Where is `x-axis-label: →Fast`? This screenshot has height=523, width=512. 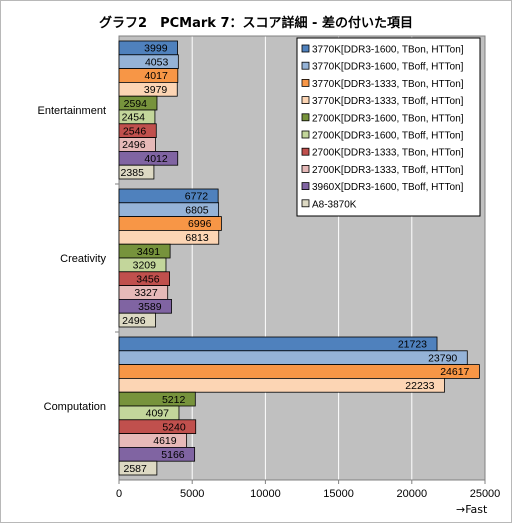
x-axis-label: →Fast is located at coordinates (472, 509).